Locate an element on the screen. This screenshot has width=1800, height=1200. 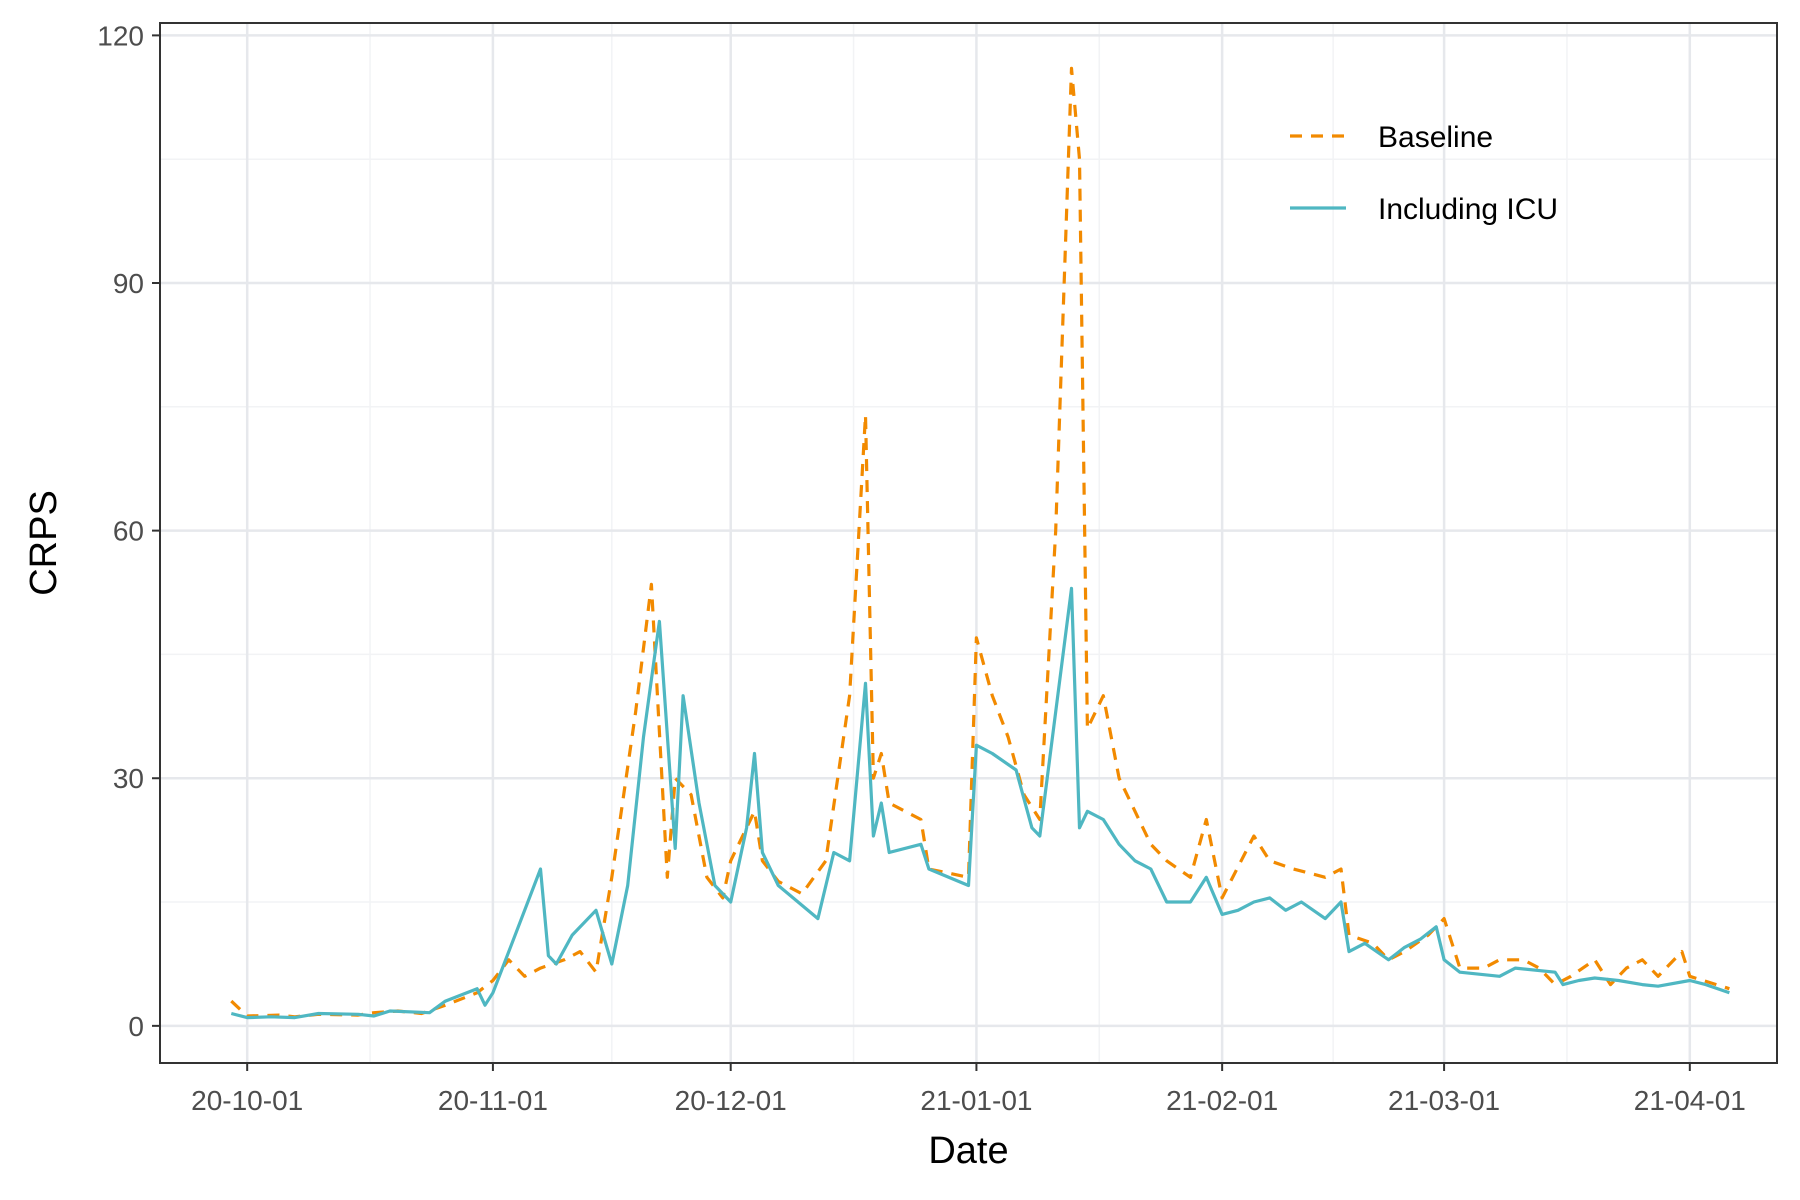
y-tick-label: 60 is located at coordinates (128, 531).